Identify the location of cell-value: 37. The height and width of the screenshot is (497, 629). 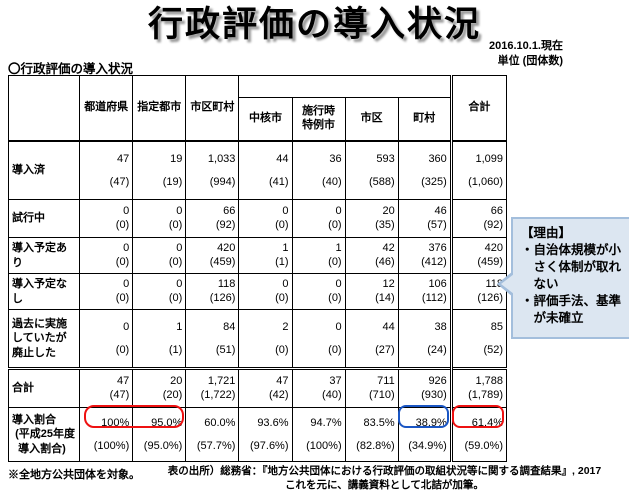
(335, 381).